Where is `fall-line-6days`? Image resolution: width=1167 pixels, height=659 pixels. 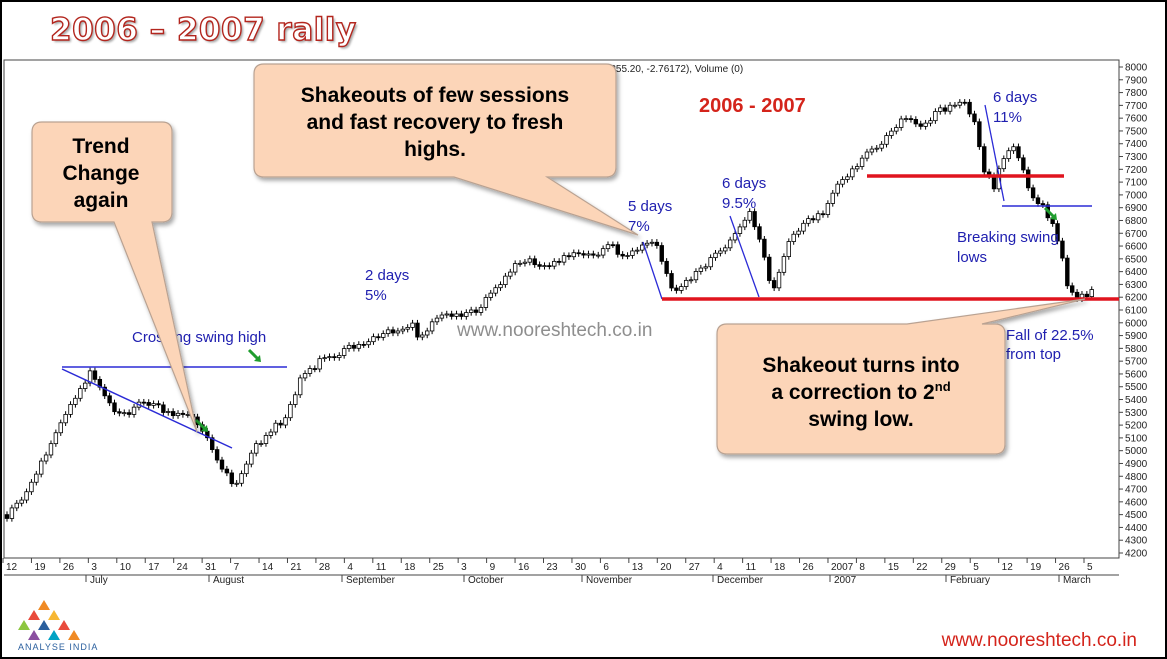 fall-line-6days is located at coordinates (744, 256).